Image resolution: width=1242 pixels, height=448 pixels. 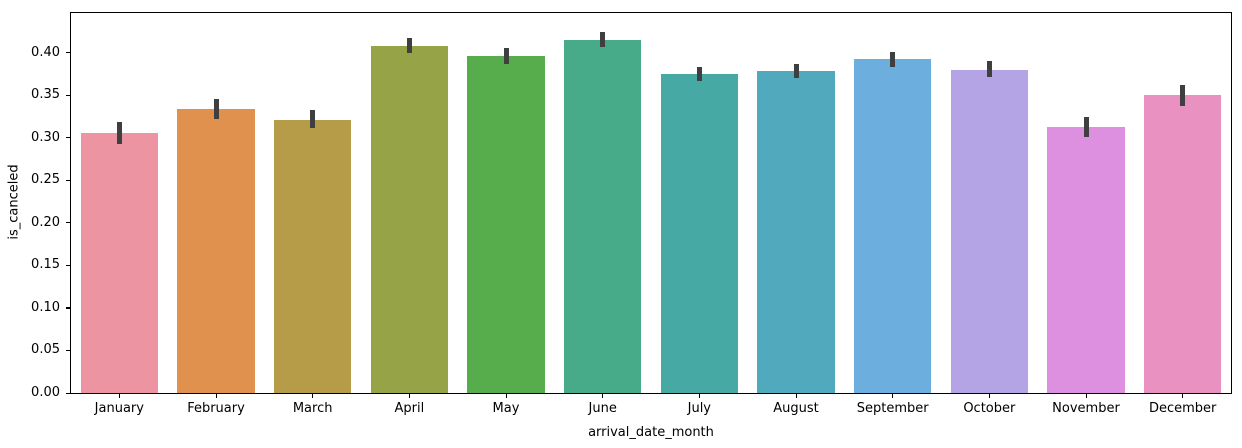 I want to click on x-tick-label: December, so click(x=1182, y=408).